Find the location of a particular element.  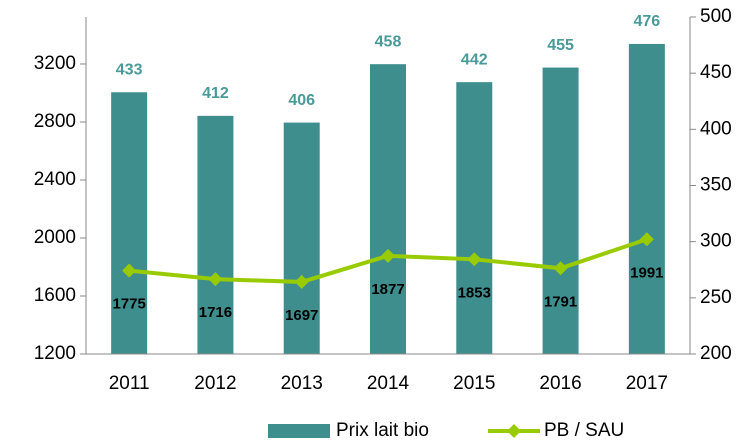

x-tick-label: 2015 is located at coordinates (474, 383).